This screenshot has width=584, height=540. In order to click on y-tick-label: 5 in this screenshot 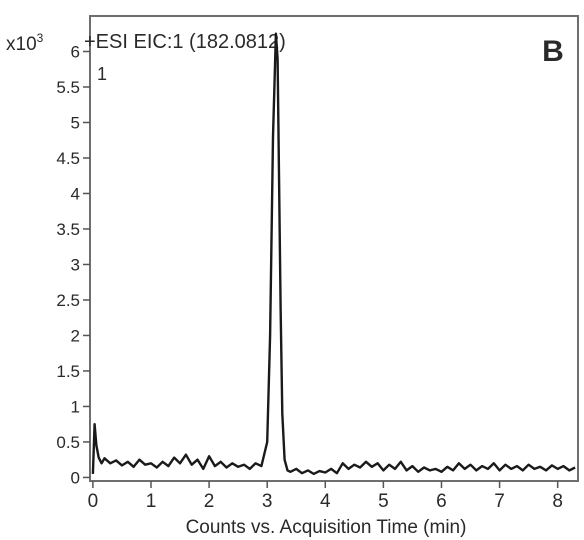, I will do `click(75, 122)`.